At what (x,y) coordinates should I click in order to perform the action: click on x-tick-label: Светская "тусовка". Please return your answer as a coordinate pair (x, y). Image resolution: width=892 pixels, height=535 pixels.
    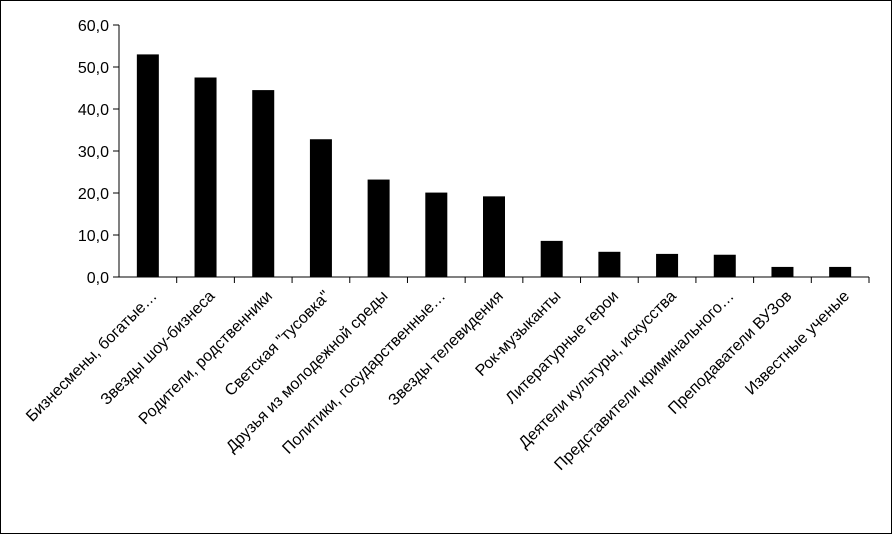
    Looking at the image, I should click on (278, 344).